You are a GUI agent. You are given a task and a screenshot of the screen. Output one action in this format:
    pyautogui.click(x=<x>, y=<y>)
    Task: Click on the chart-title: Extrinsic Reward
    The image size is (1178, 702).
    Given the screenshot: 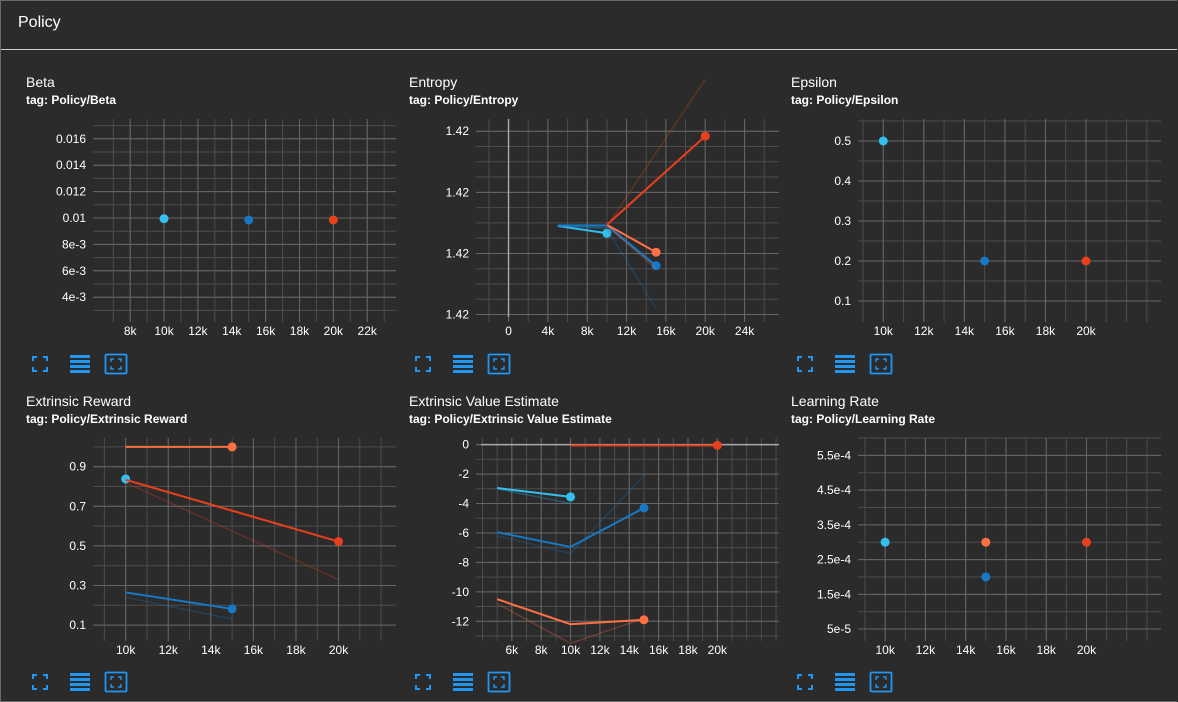 What is the action you would take?
    pyautogui.click(x=79, y=401)
    